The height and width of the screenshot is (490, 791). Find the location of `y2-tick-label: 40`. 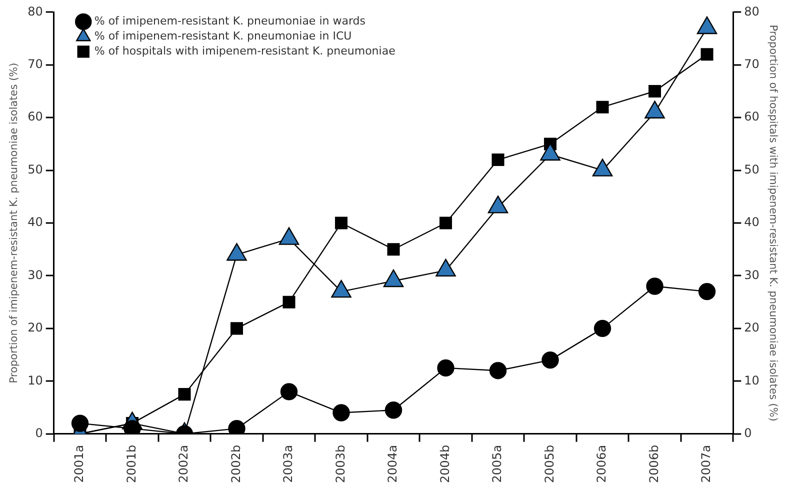

y2-tick-label: 40 is located at coordinates (752, 222).